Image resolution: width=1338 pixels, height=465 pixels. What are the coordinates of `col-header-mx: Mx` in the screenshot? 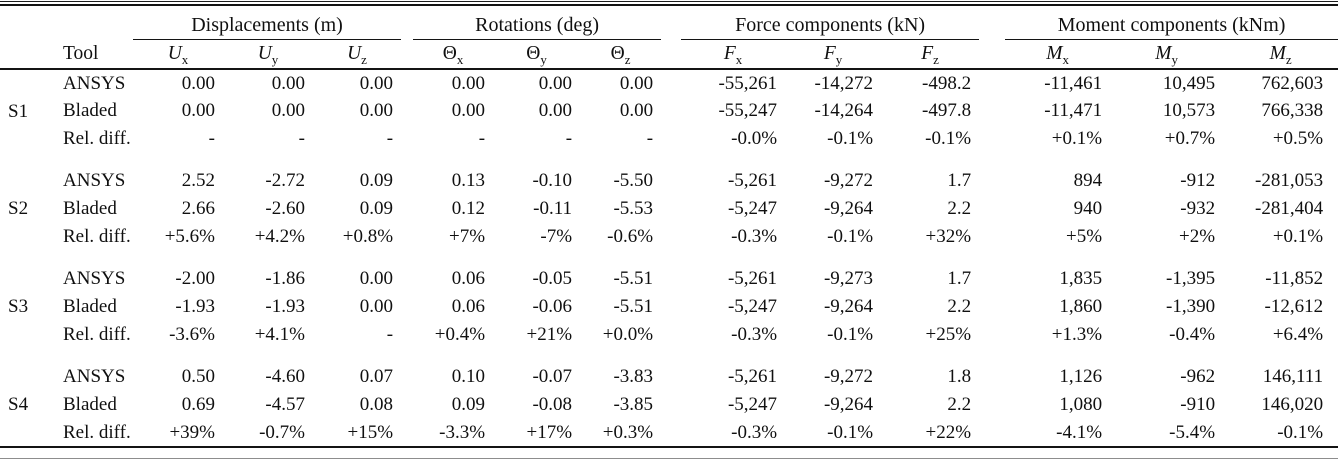 It's located at (1058, 54).